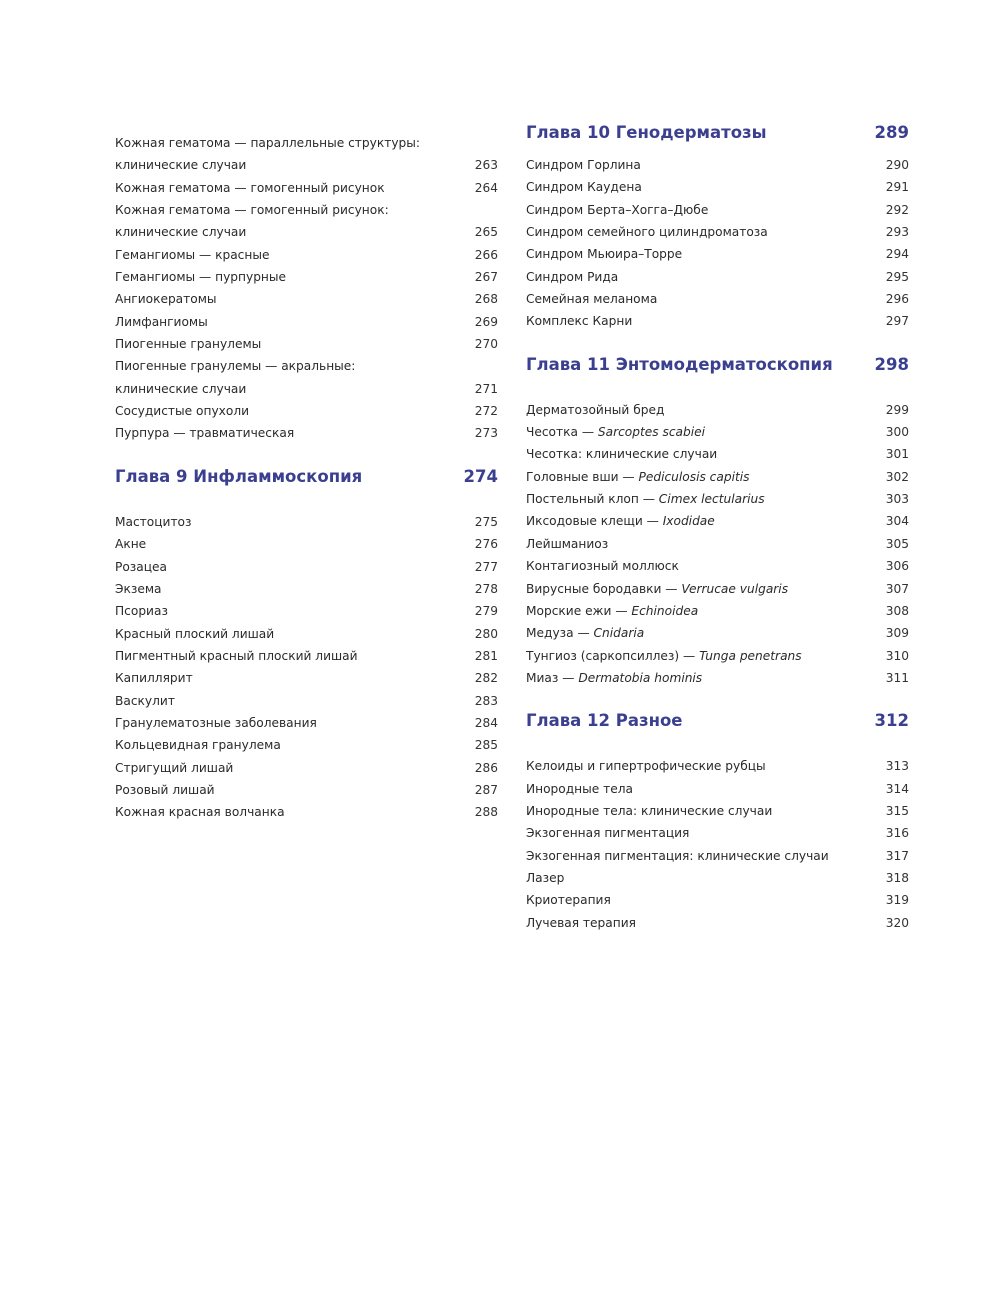  I want to click on toc-entry: Пиогенные гранулемы — акральные:, so click(306, 366).